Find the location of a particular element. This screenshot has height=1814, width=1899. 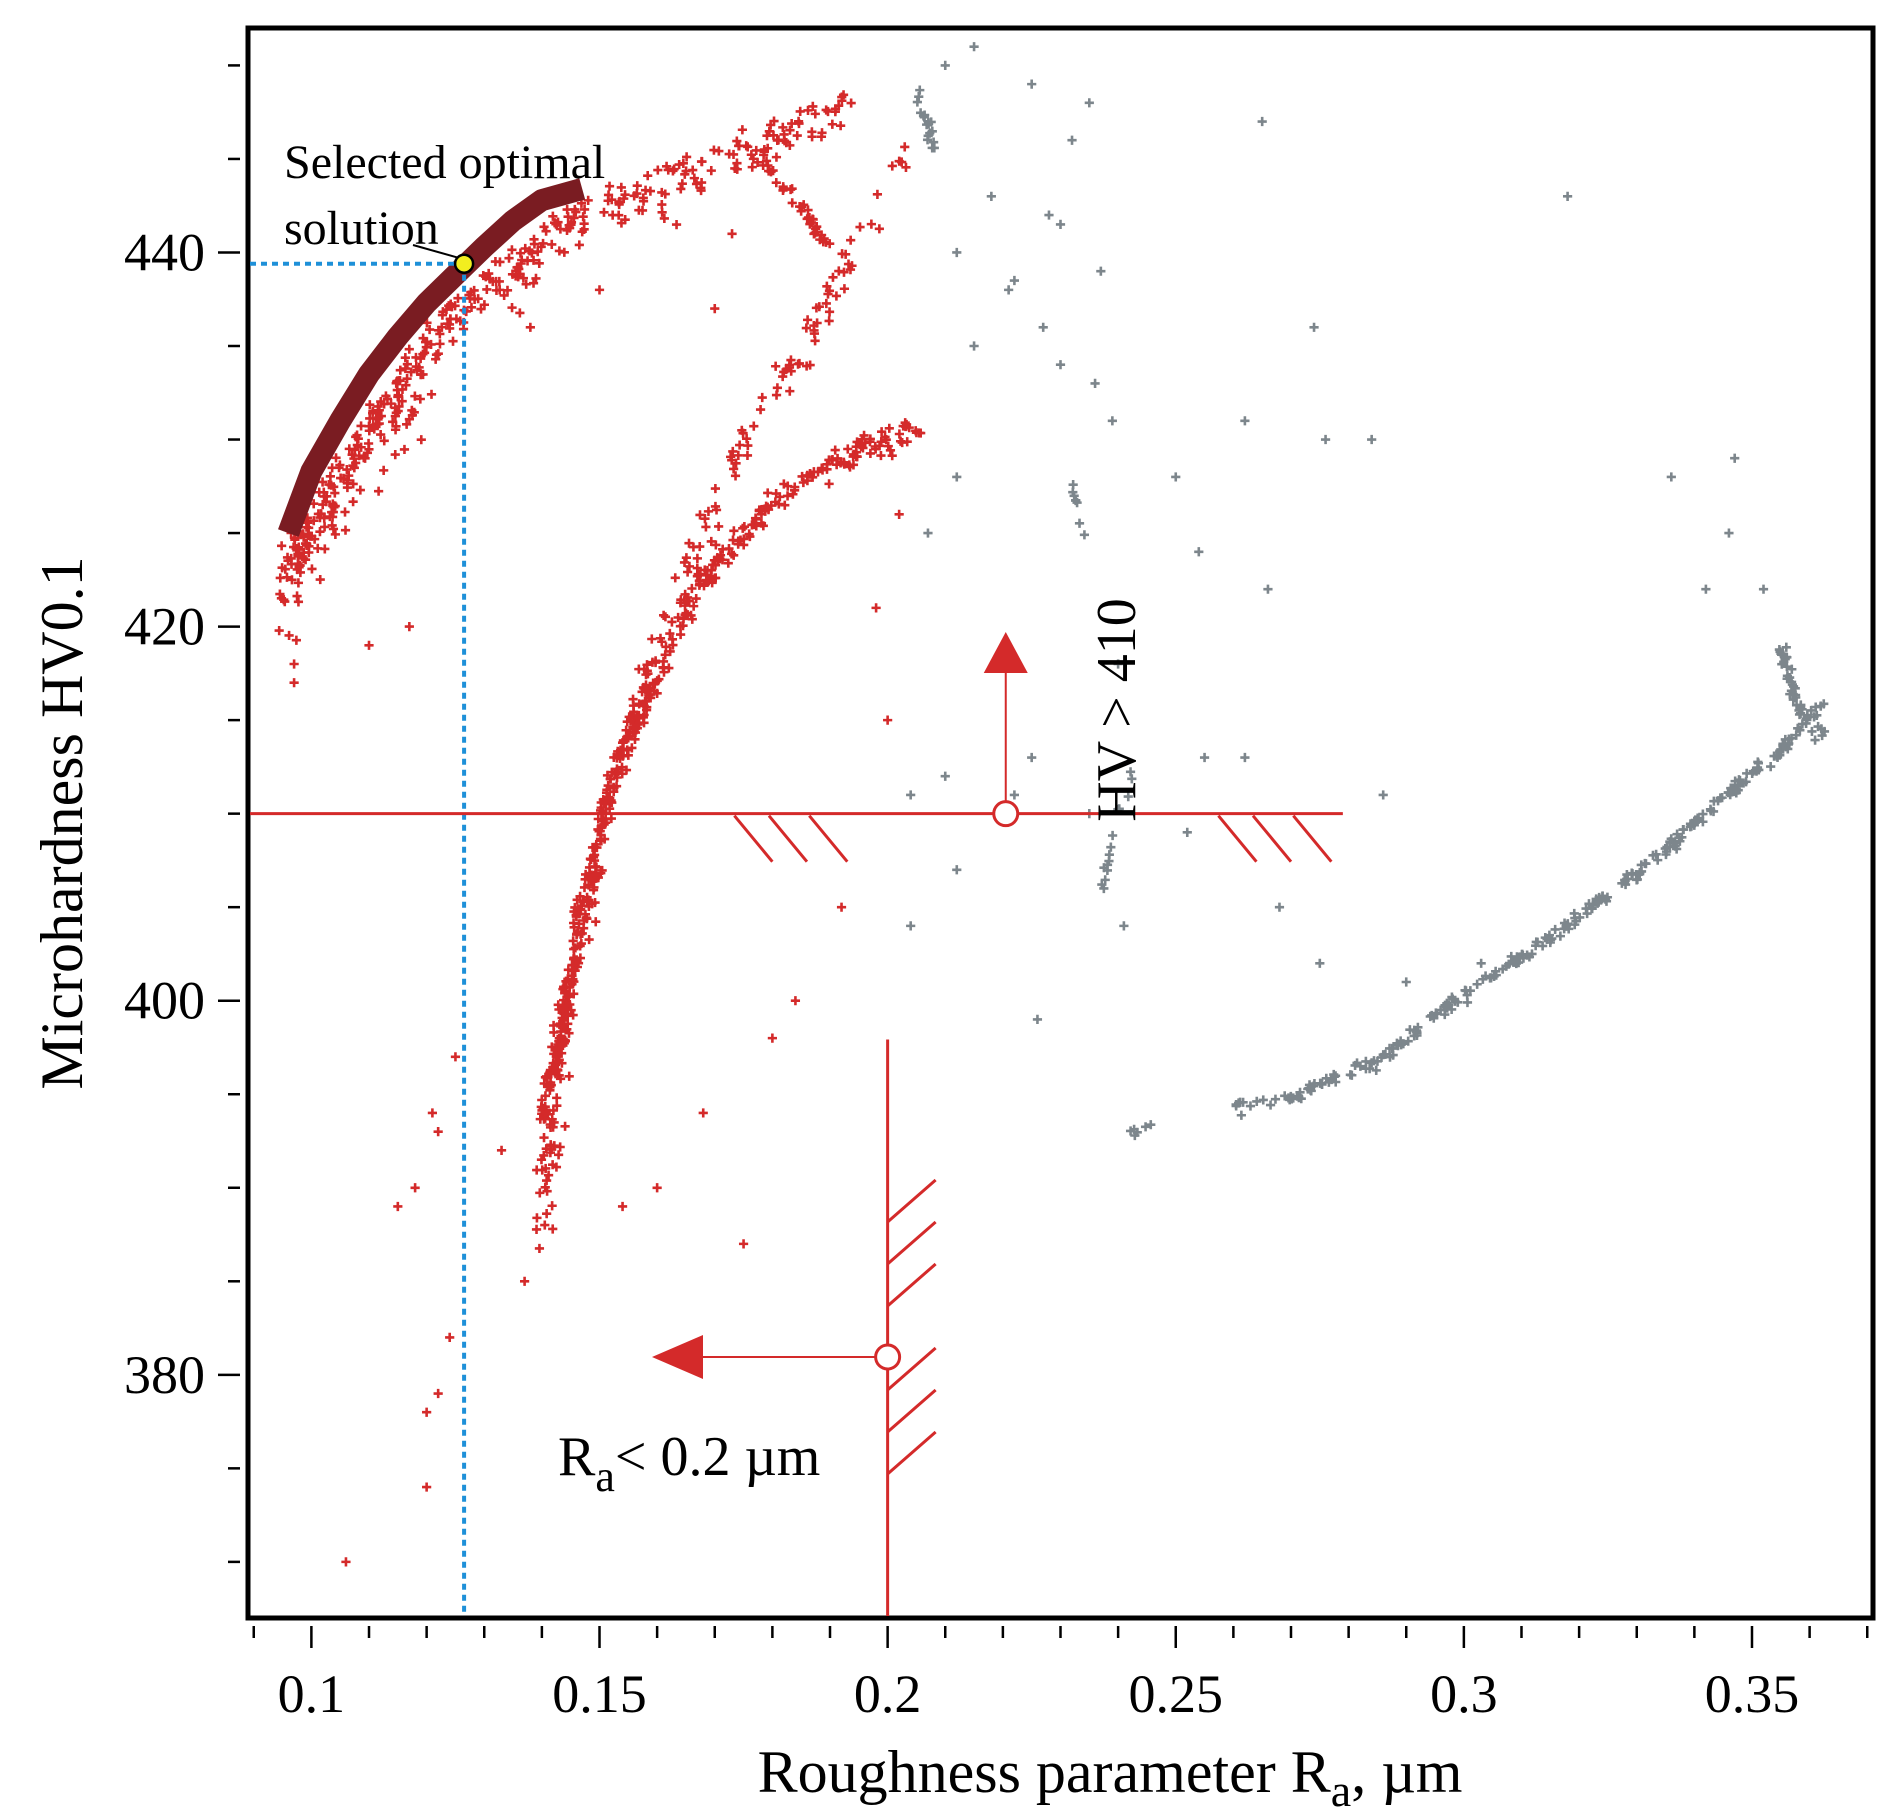

hv-constraint-label: HV > 410 is located at coordinates (1117, 709).